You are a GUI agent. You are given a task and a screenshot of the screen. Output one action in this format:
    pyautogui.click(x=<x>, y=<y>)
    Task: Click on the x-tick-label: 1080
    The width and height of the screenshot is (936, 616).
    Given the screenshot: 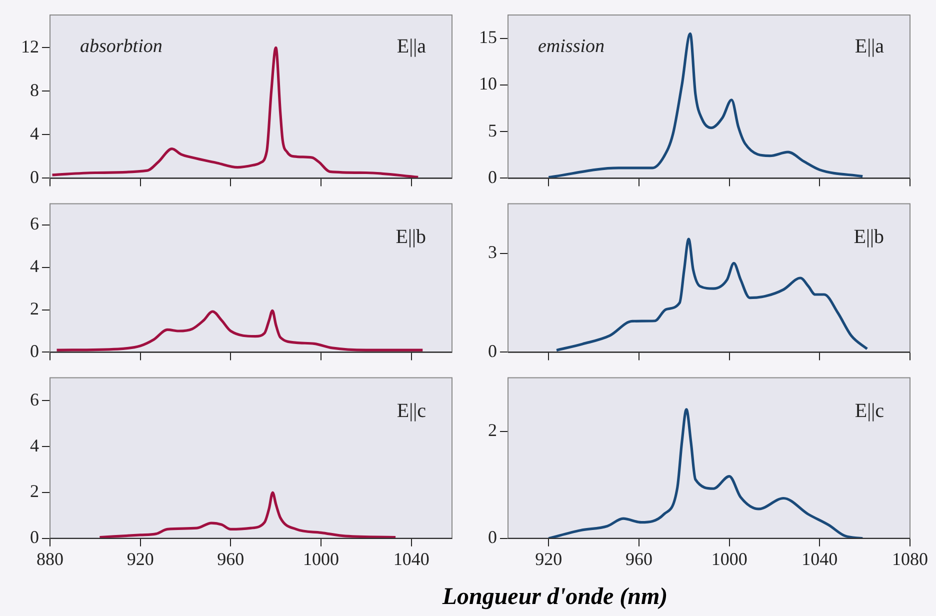 What is the action you would take?
    pyautogui.click(x=910, y=558)
    